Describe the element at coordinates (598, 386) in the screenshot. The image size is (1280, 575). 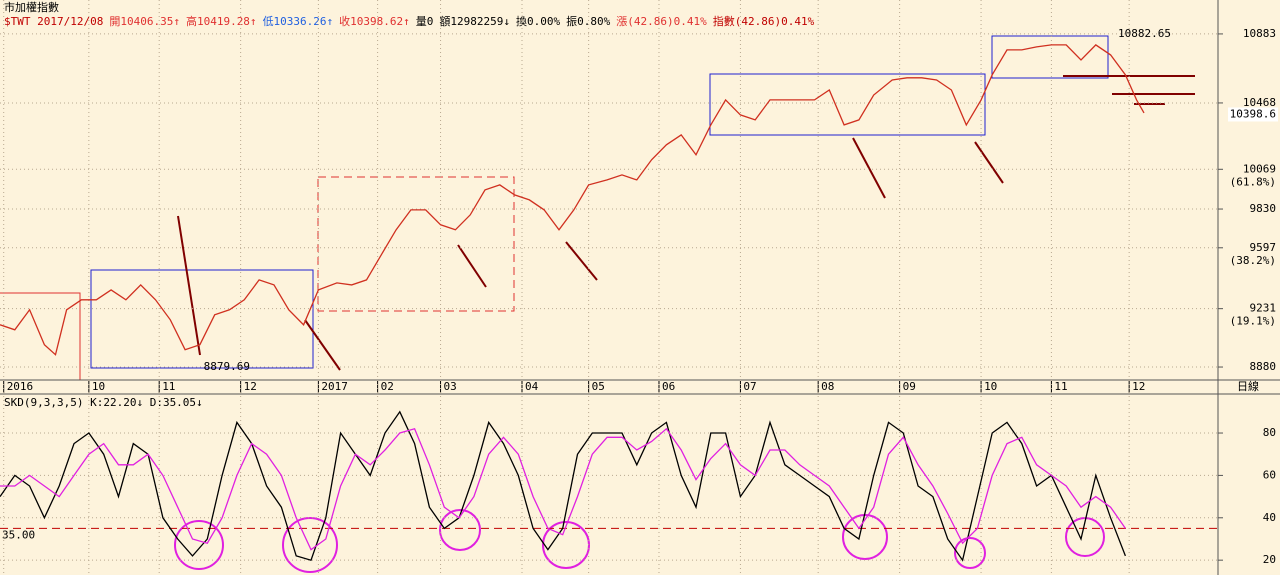
I see `x-tick-label: 05` at that location.